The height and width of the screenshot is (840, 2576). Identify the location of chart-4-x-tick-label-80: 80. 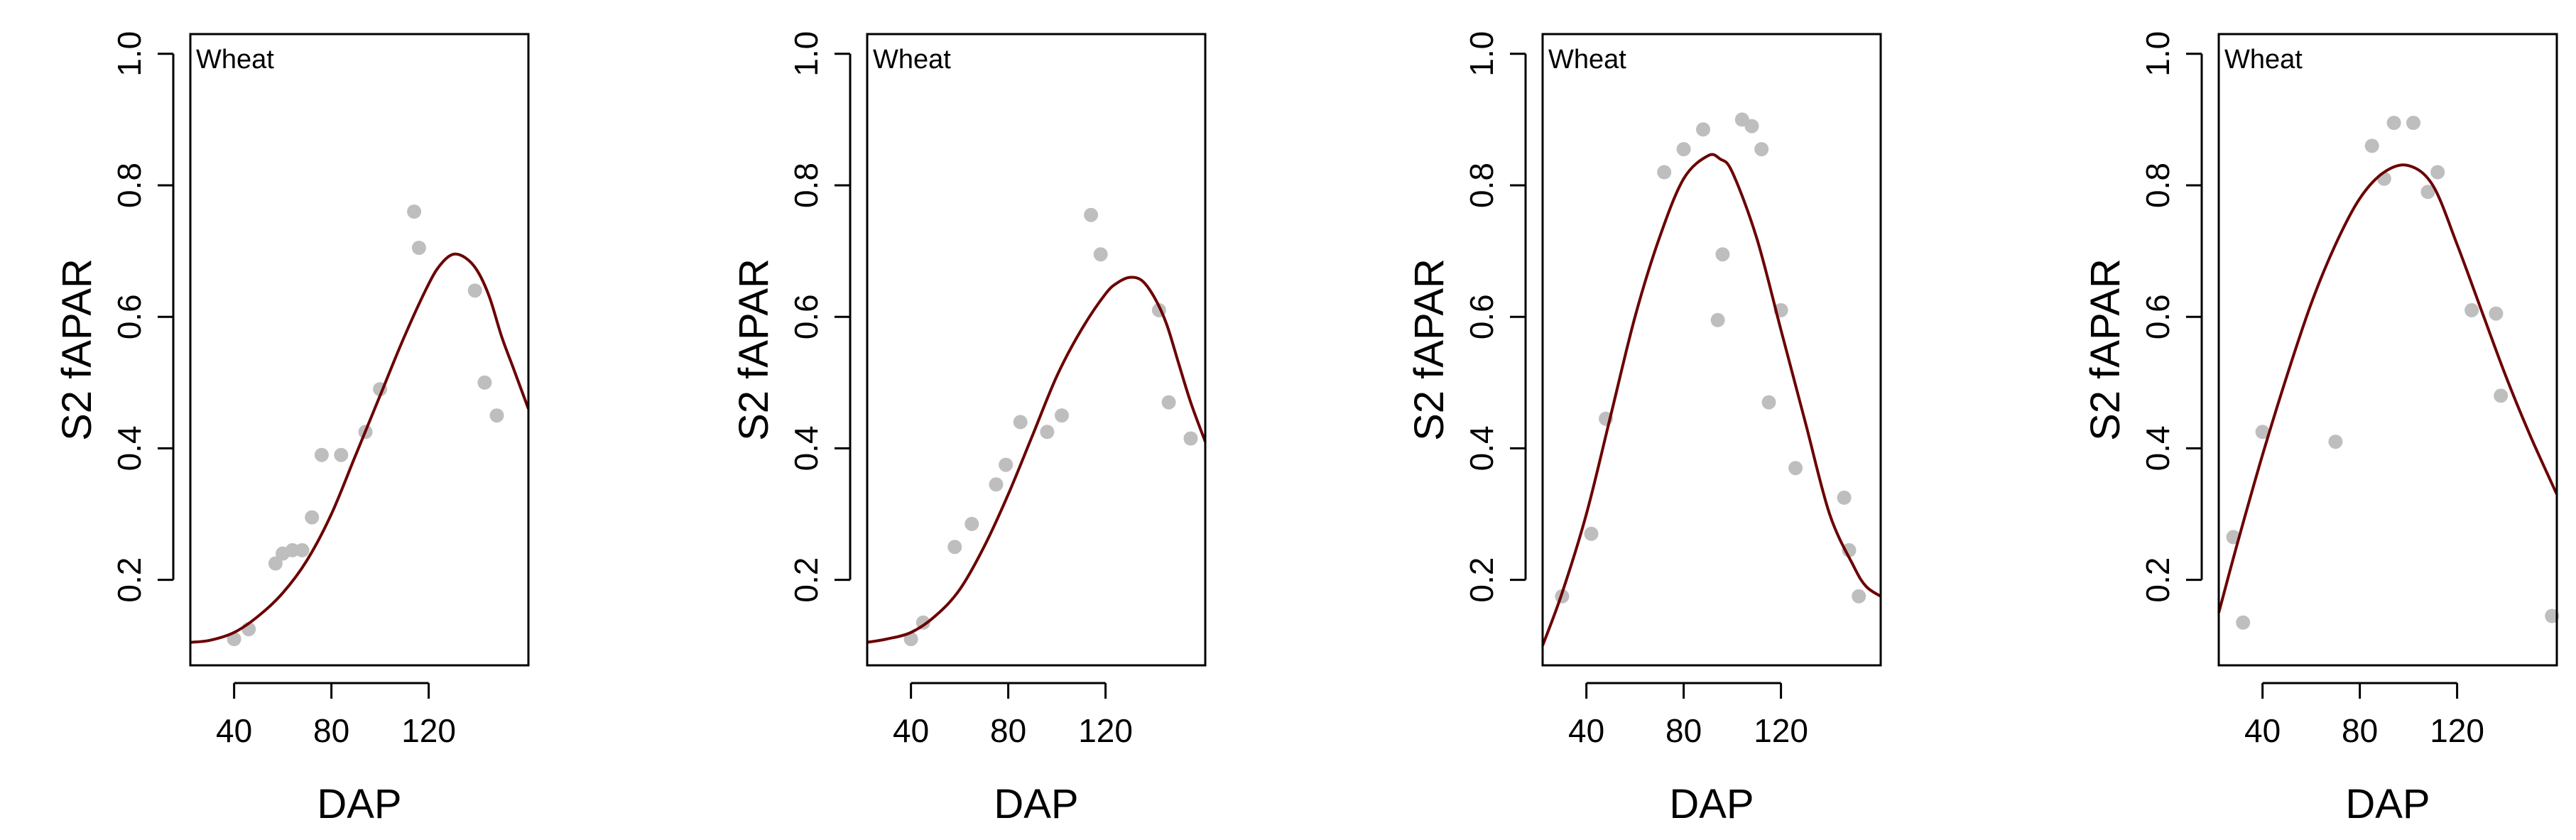
(2360, 731).